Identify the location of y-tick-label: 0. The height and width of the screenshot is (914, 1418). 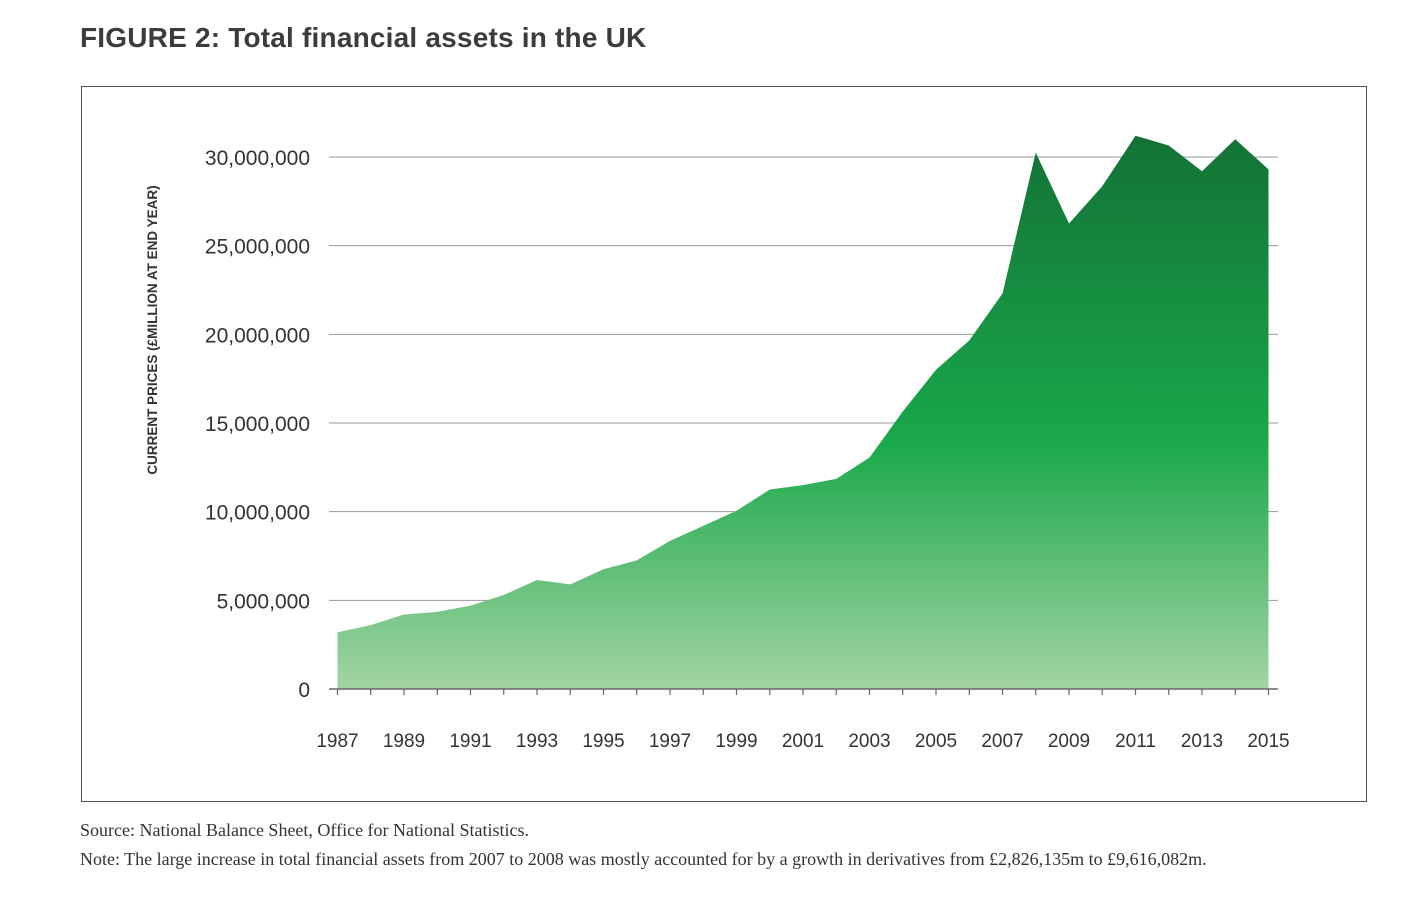
(304, 690).